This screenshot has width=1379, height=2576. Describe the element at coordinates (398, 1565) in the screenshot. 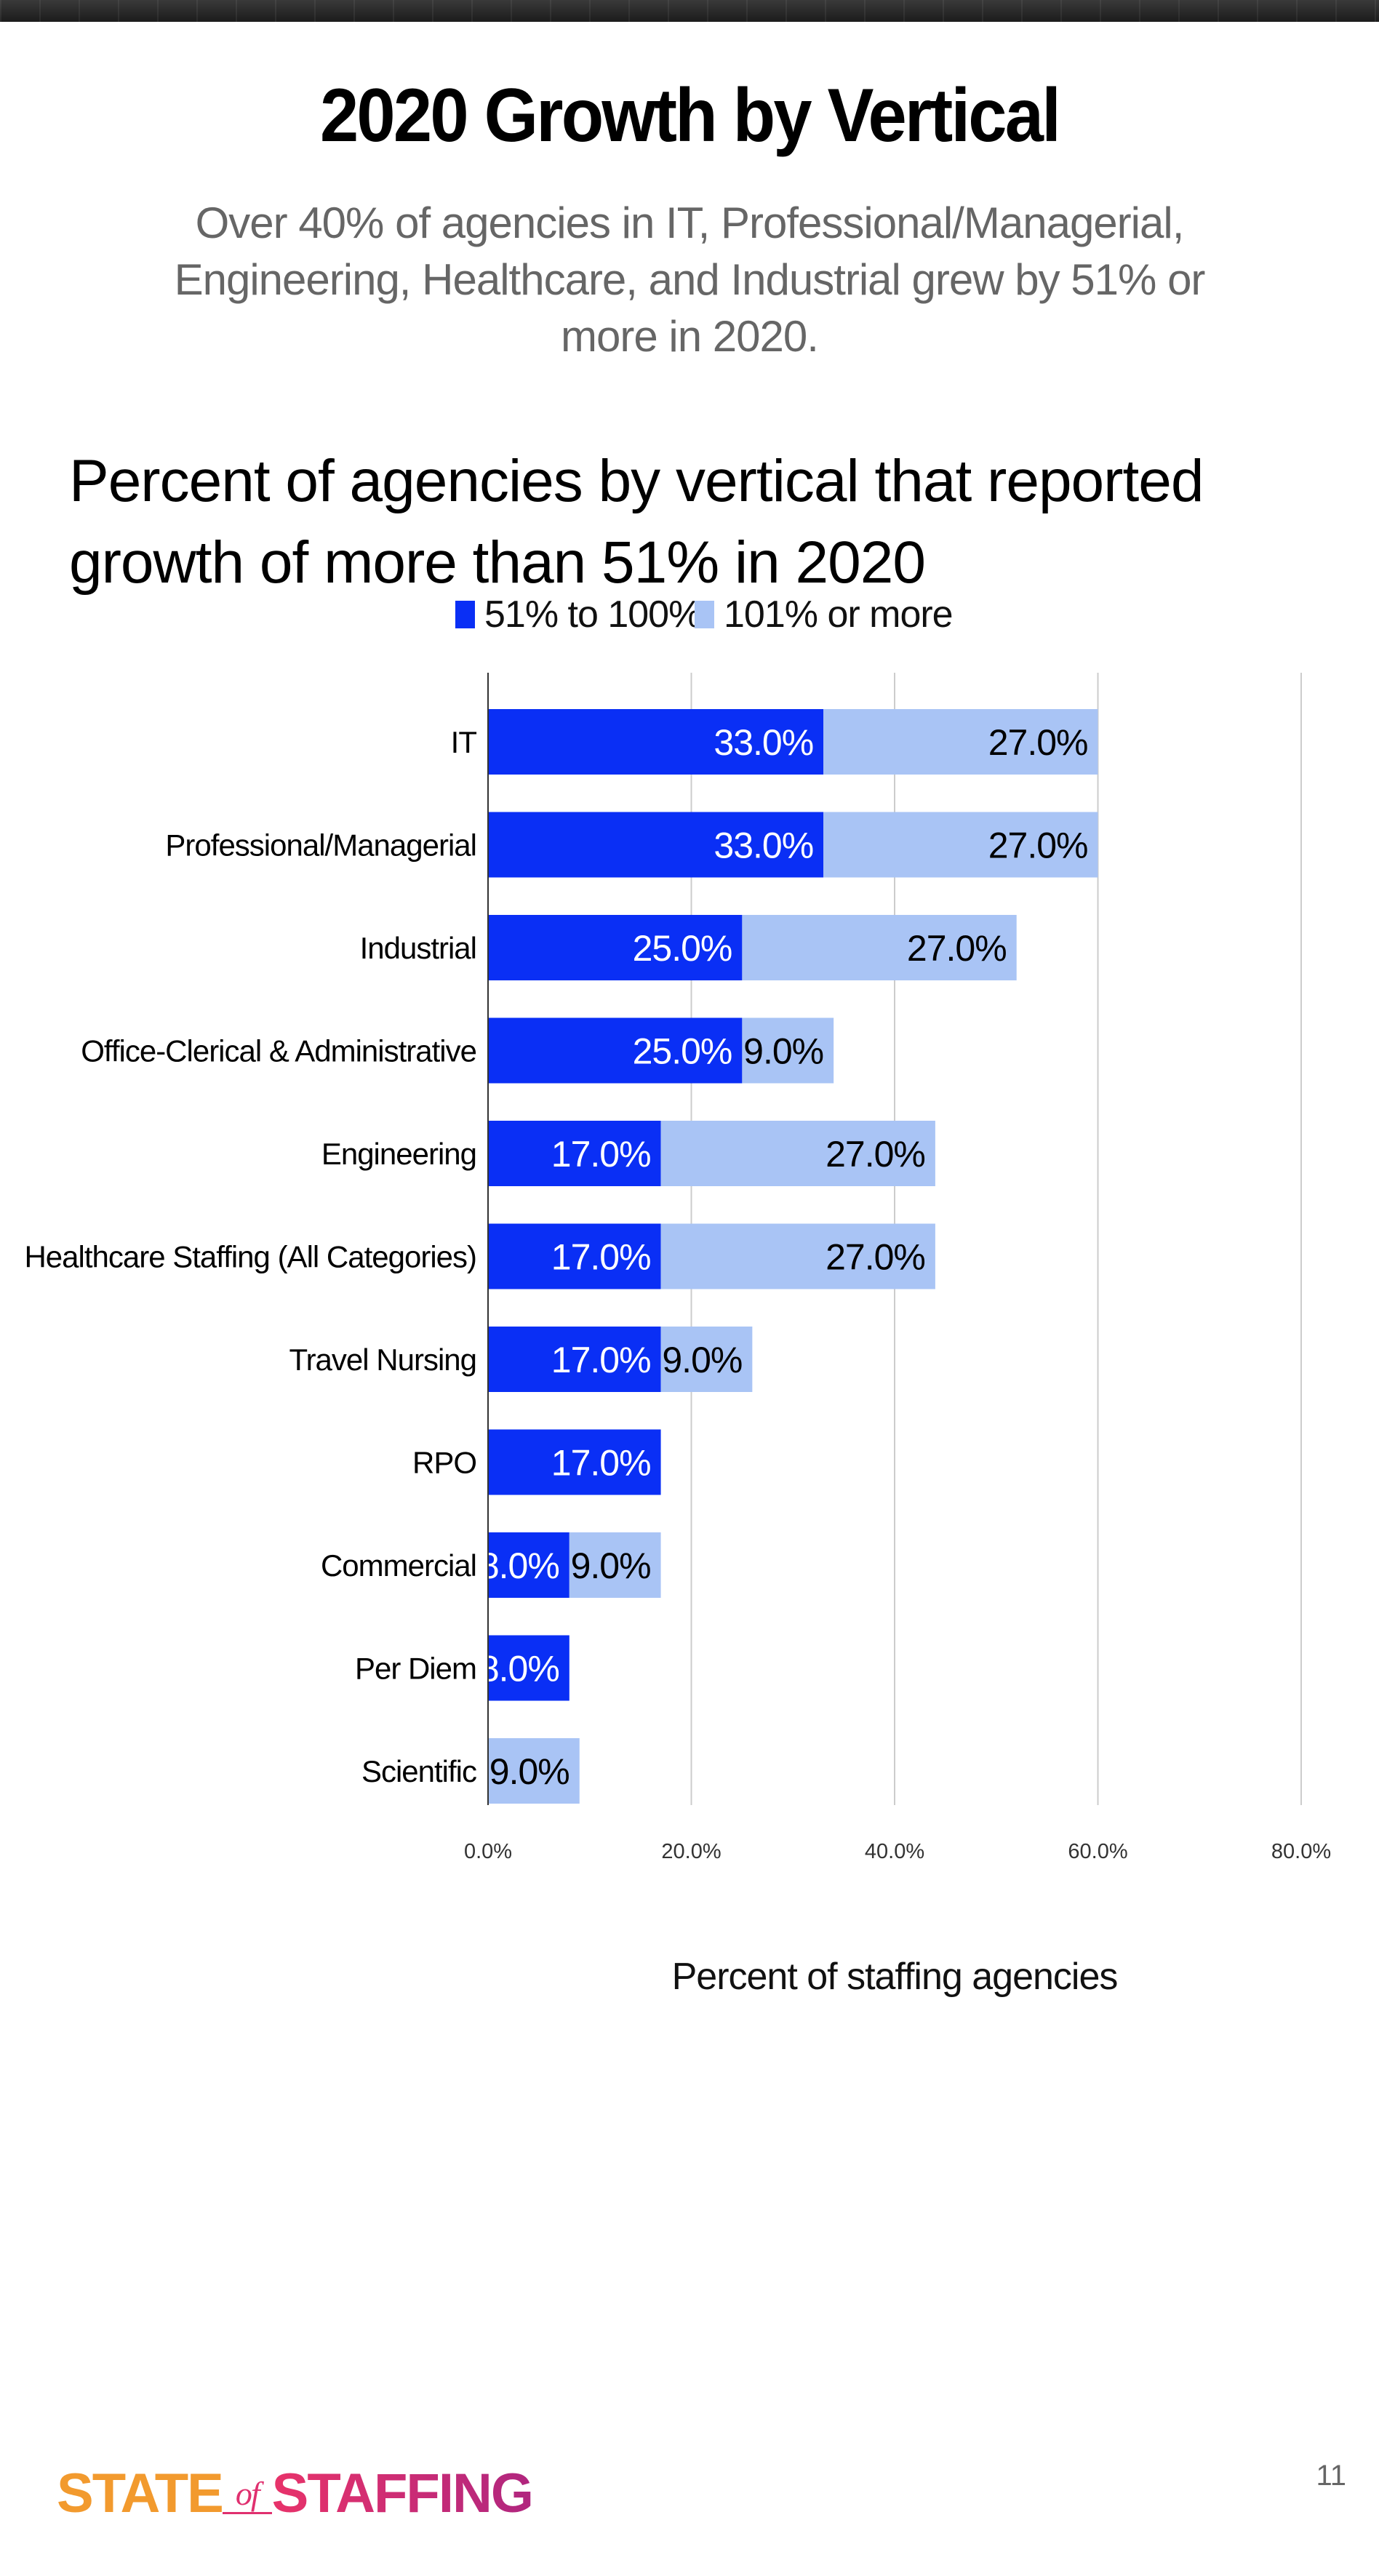

I see `category-label: Commercial` at that location.